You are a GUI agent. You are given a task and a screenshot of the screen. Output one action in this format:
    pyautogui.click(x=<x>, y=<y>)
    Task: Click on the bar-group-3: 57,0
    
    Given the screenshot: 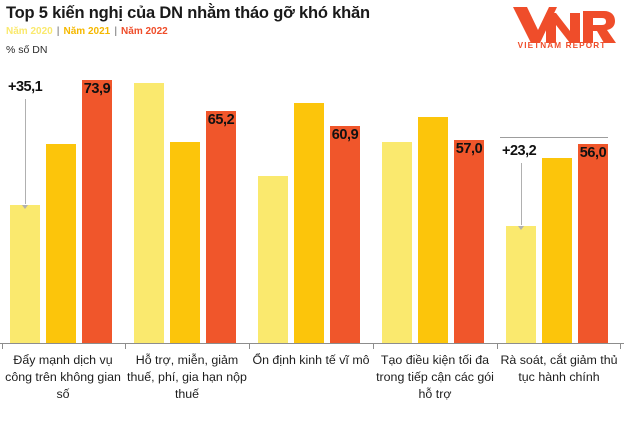 What is the action you would take?
    pyautogui.click(x=434, y=201)
    